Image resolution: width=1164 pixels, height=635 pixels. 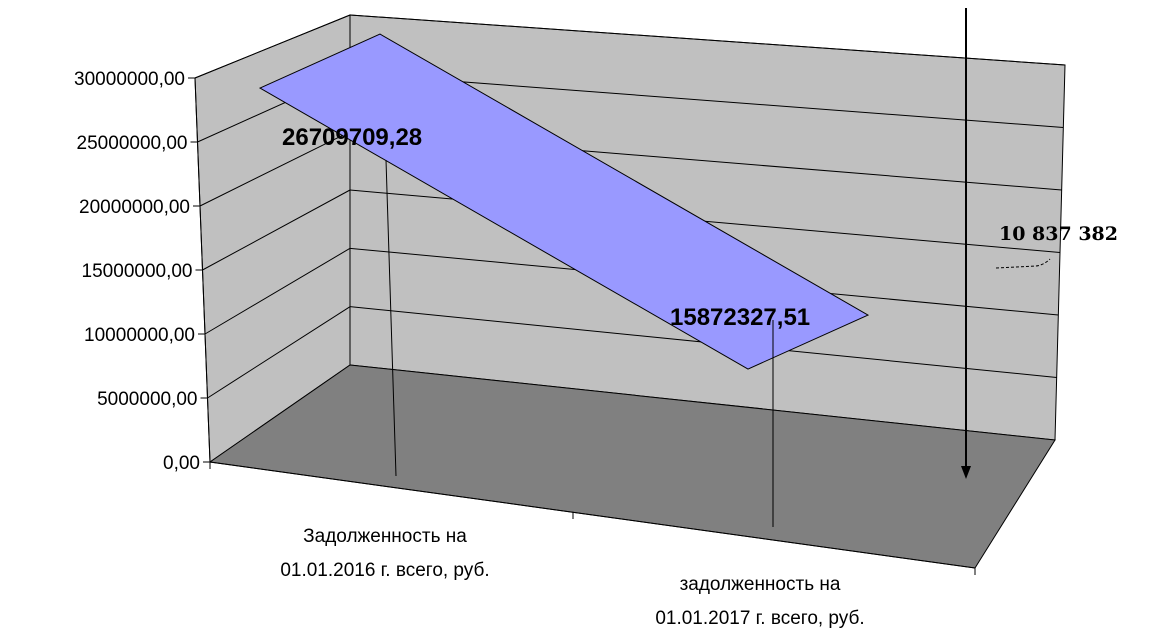 I want to click on data-label: 15872327,51, so click(x=740, y=317).